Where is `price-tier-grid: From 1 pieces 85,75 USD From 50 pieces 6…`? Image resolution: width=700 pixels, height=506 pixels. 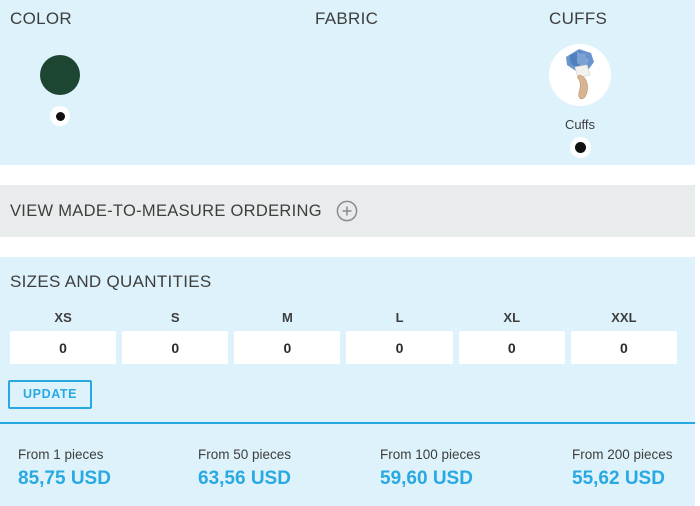
price-tier-grid: From 1 pieces 85,75 USD From 50 pieces 6… is located at coordinates (347, 468).